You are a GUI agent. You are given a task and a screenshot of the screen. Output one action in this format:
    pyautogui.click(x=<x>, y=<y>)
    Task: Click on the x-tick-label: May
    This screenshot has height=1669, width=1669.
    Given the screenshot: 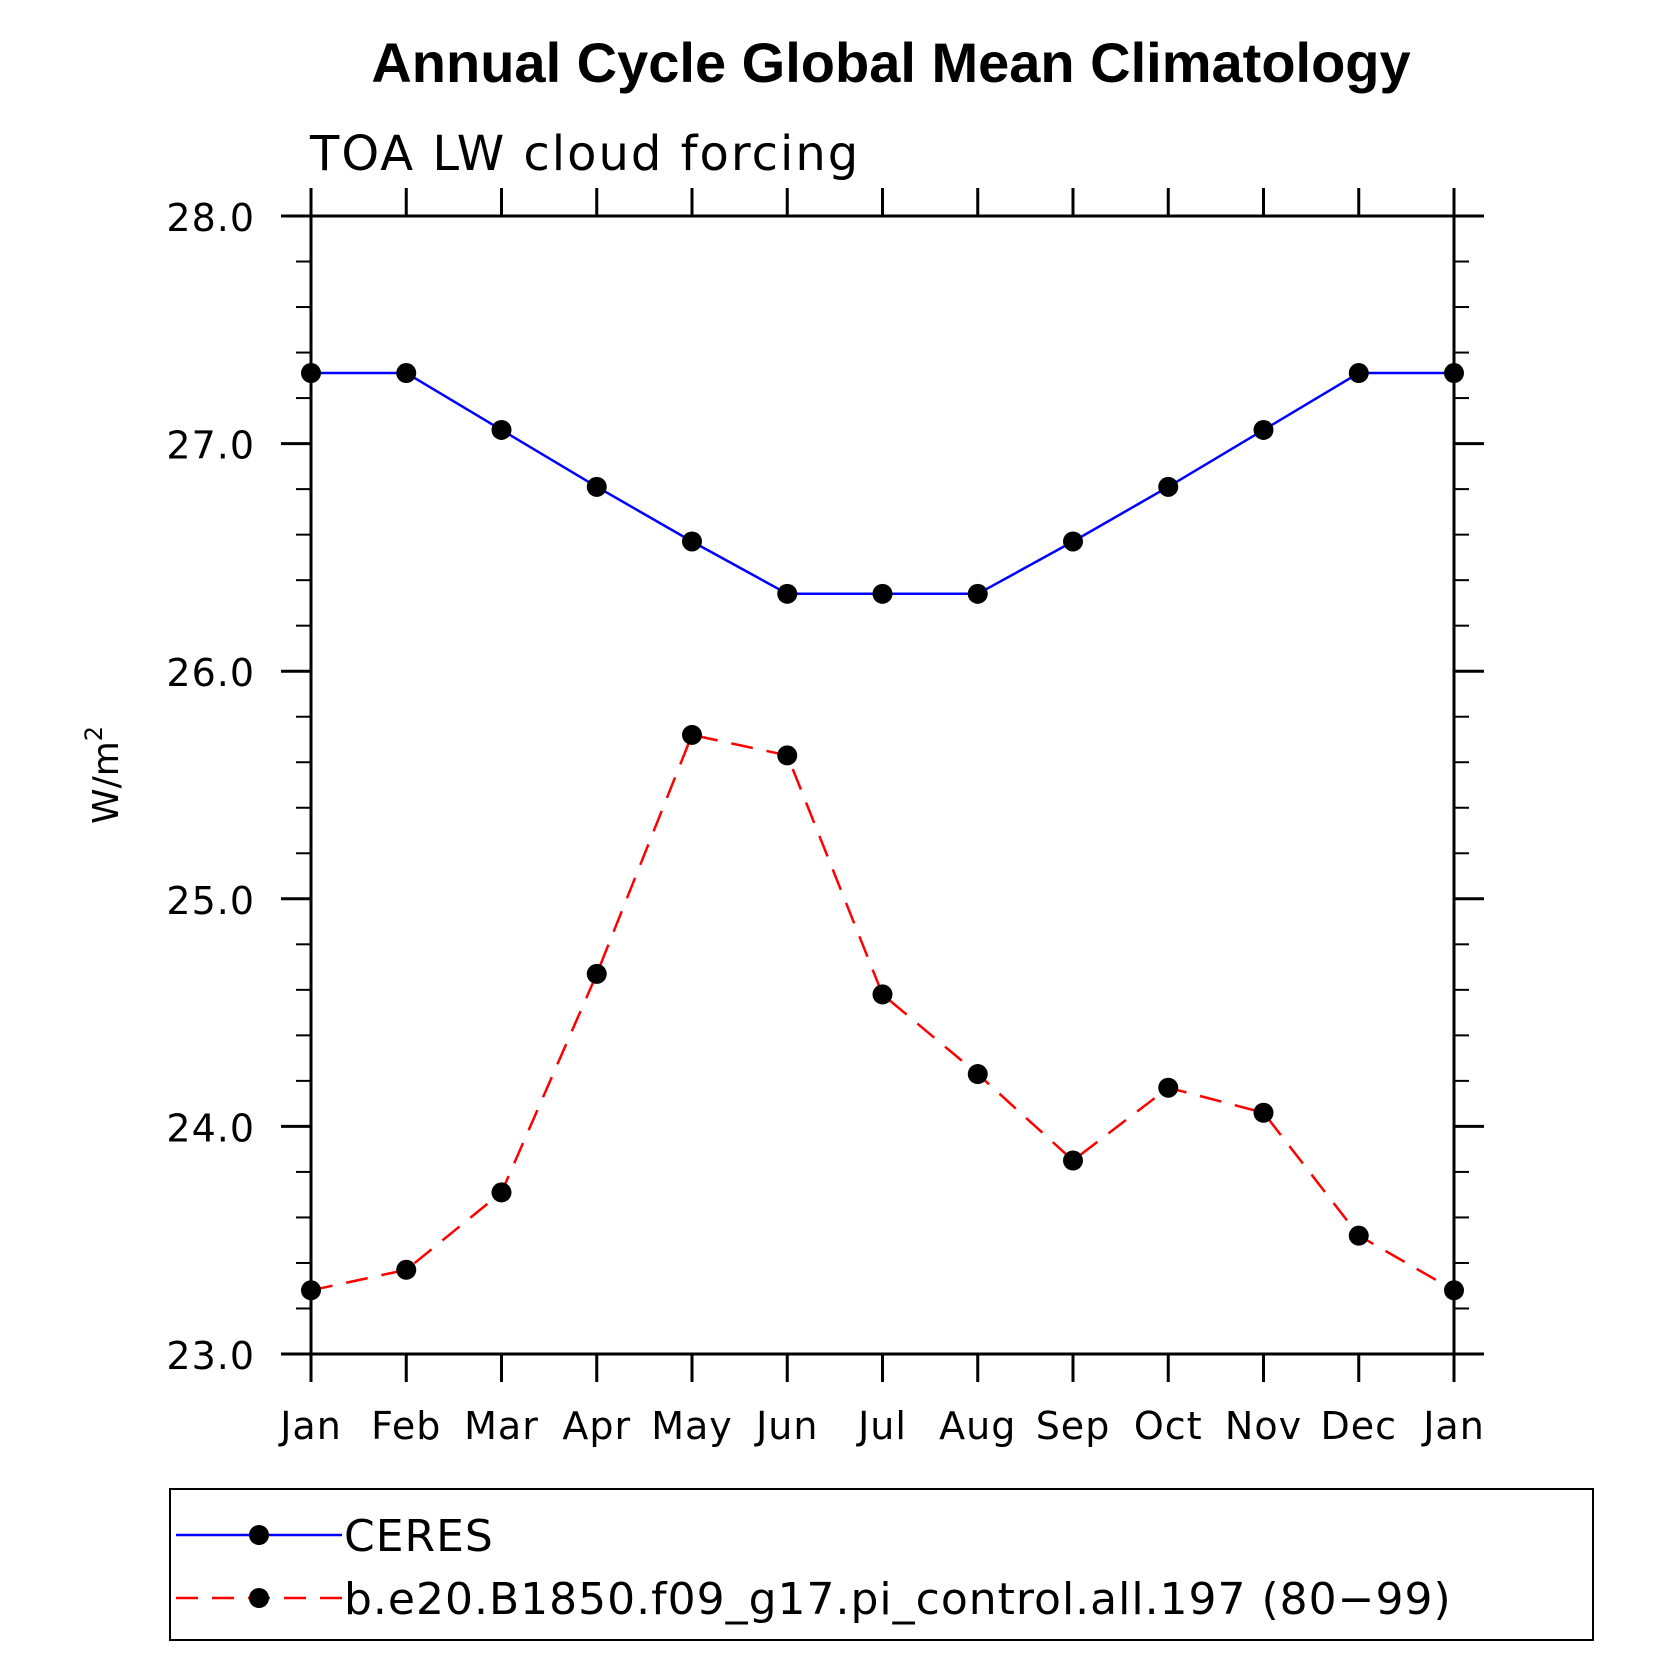 What is the action you would take?
    pyautogui.click(x=692, y=1426)
    